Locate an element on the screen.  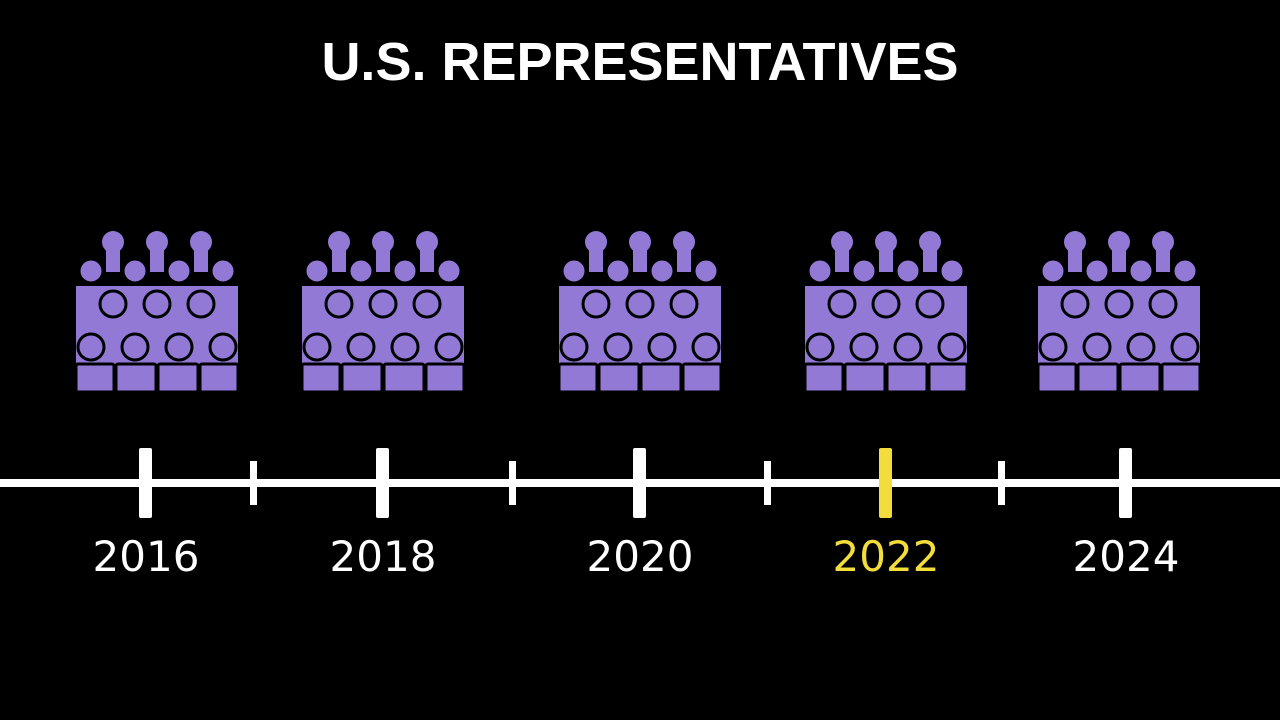
major-tick-highlight is located at coordinates (885, 483).